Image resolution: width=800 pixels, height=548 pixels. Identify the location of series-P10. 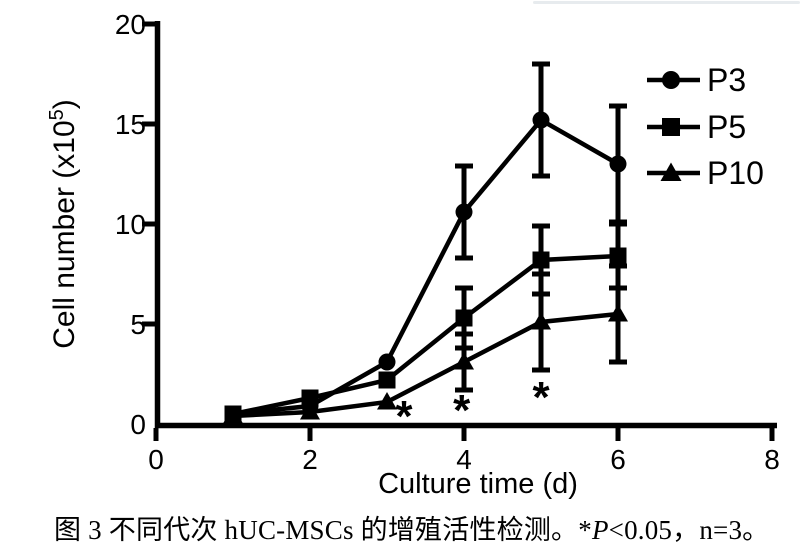
(425, 343).